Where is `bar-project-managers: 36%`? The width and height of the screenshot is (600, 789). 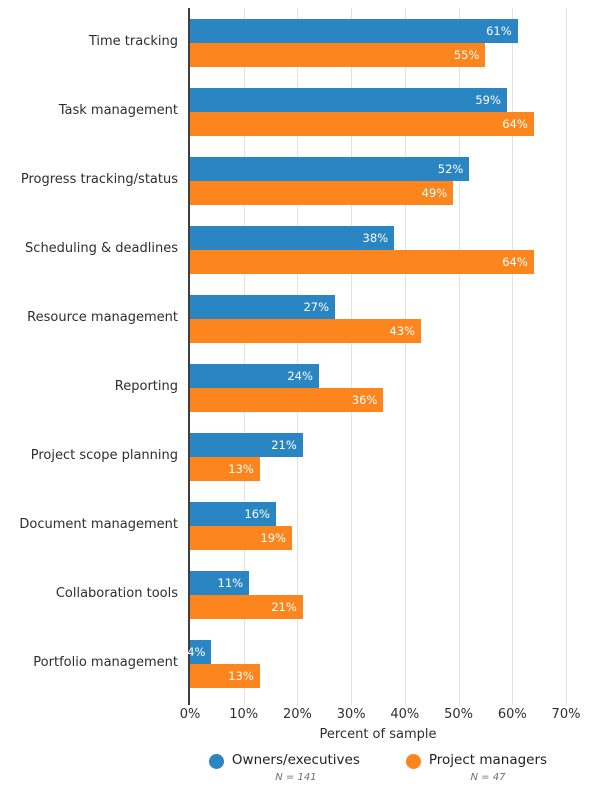
bar-project-managers: 36% is located at coordinates (287, 399).